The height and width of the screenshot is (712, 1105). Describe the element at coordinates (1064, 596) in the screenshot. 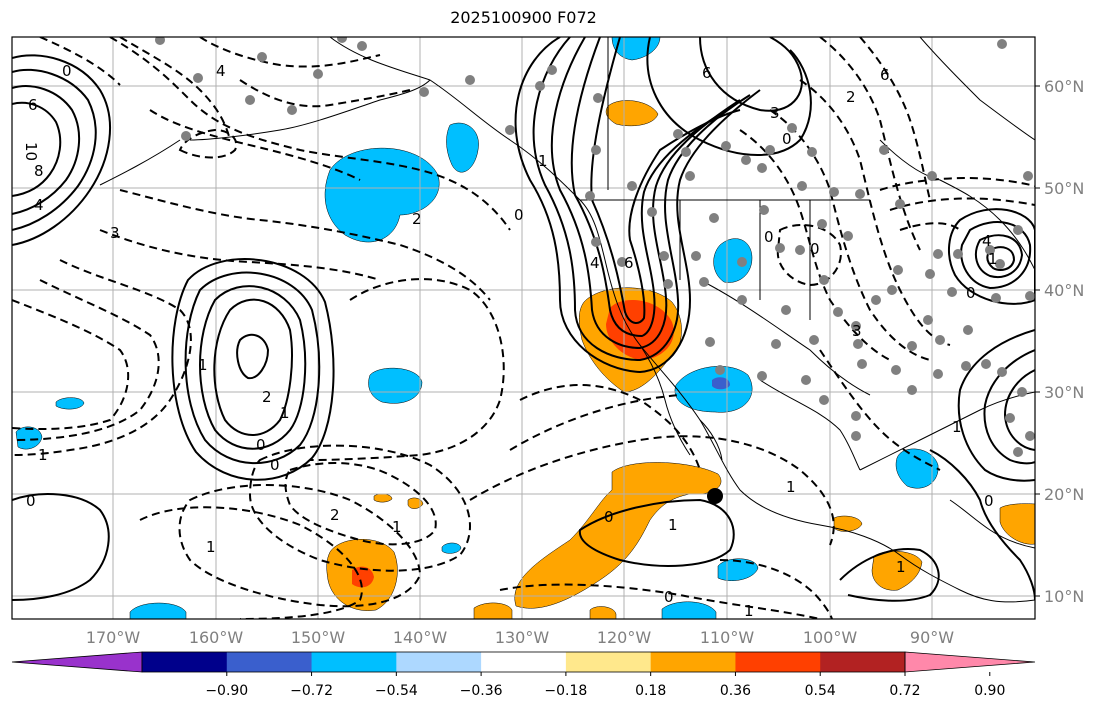

I see `lat-label: 10°N` at that location.